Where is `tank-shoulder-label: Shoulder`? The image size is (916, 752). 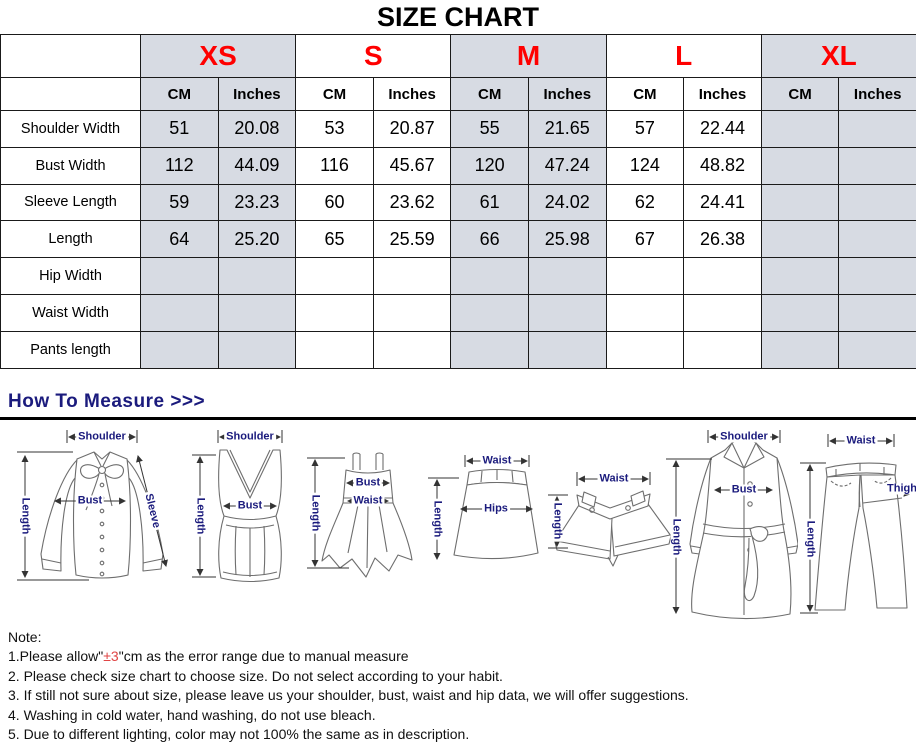 tank-shoulder-label: Shoulder is located at coordinates (250, 436).